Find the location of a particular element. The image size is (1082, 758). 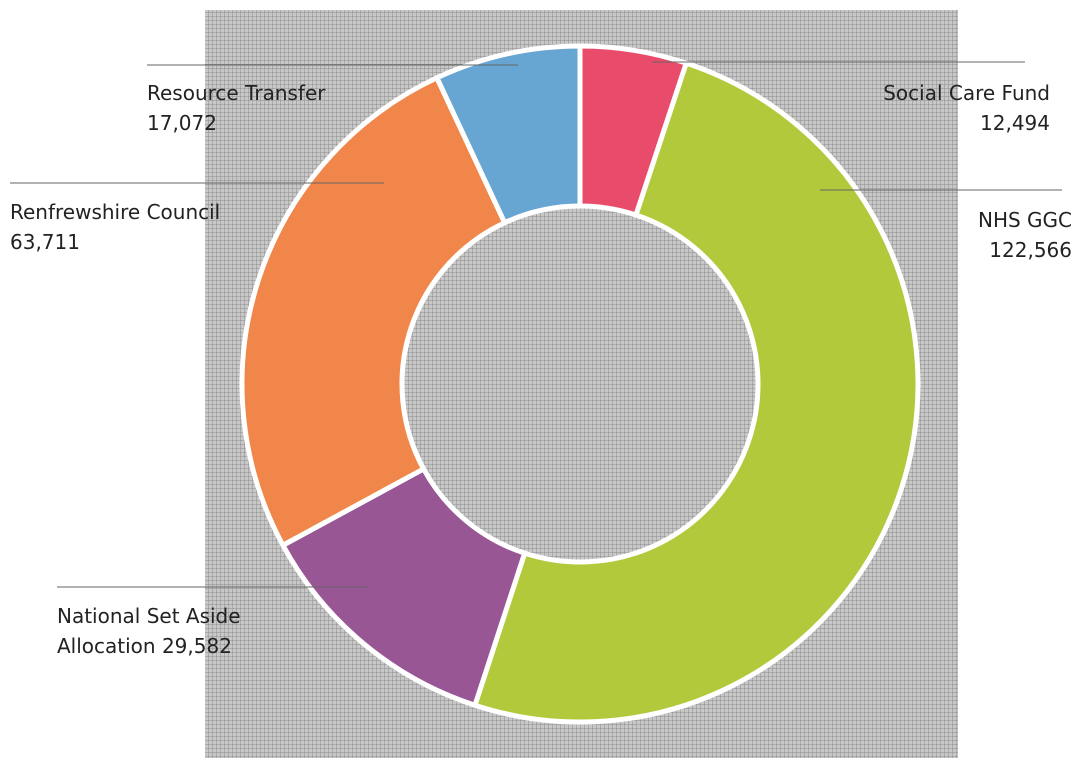

slice is located at coordinates (508, 135).